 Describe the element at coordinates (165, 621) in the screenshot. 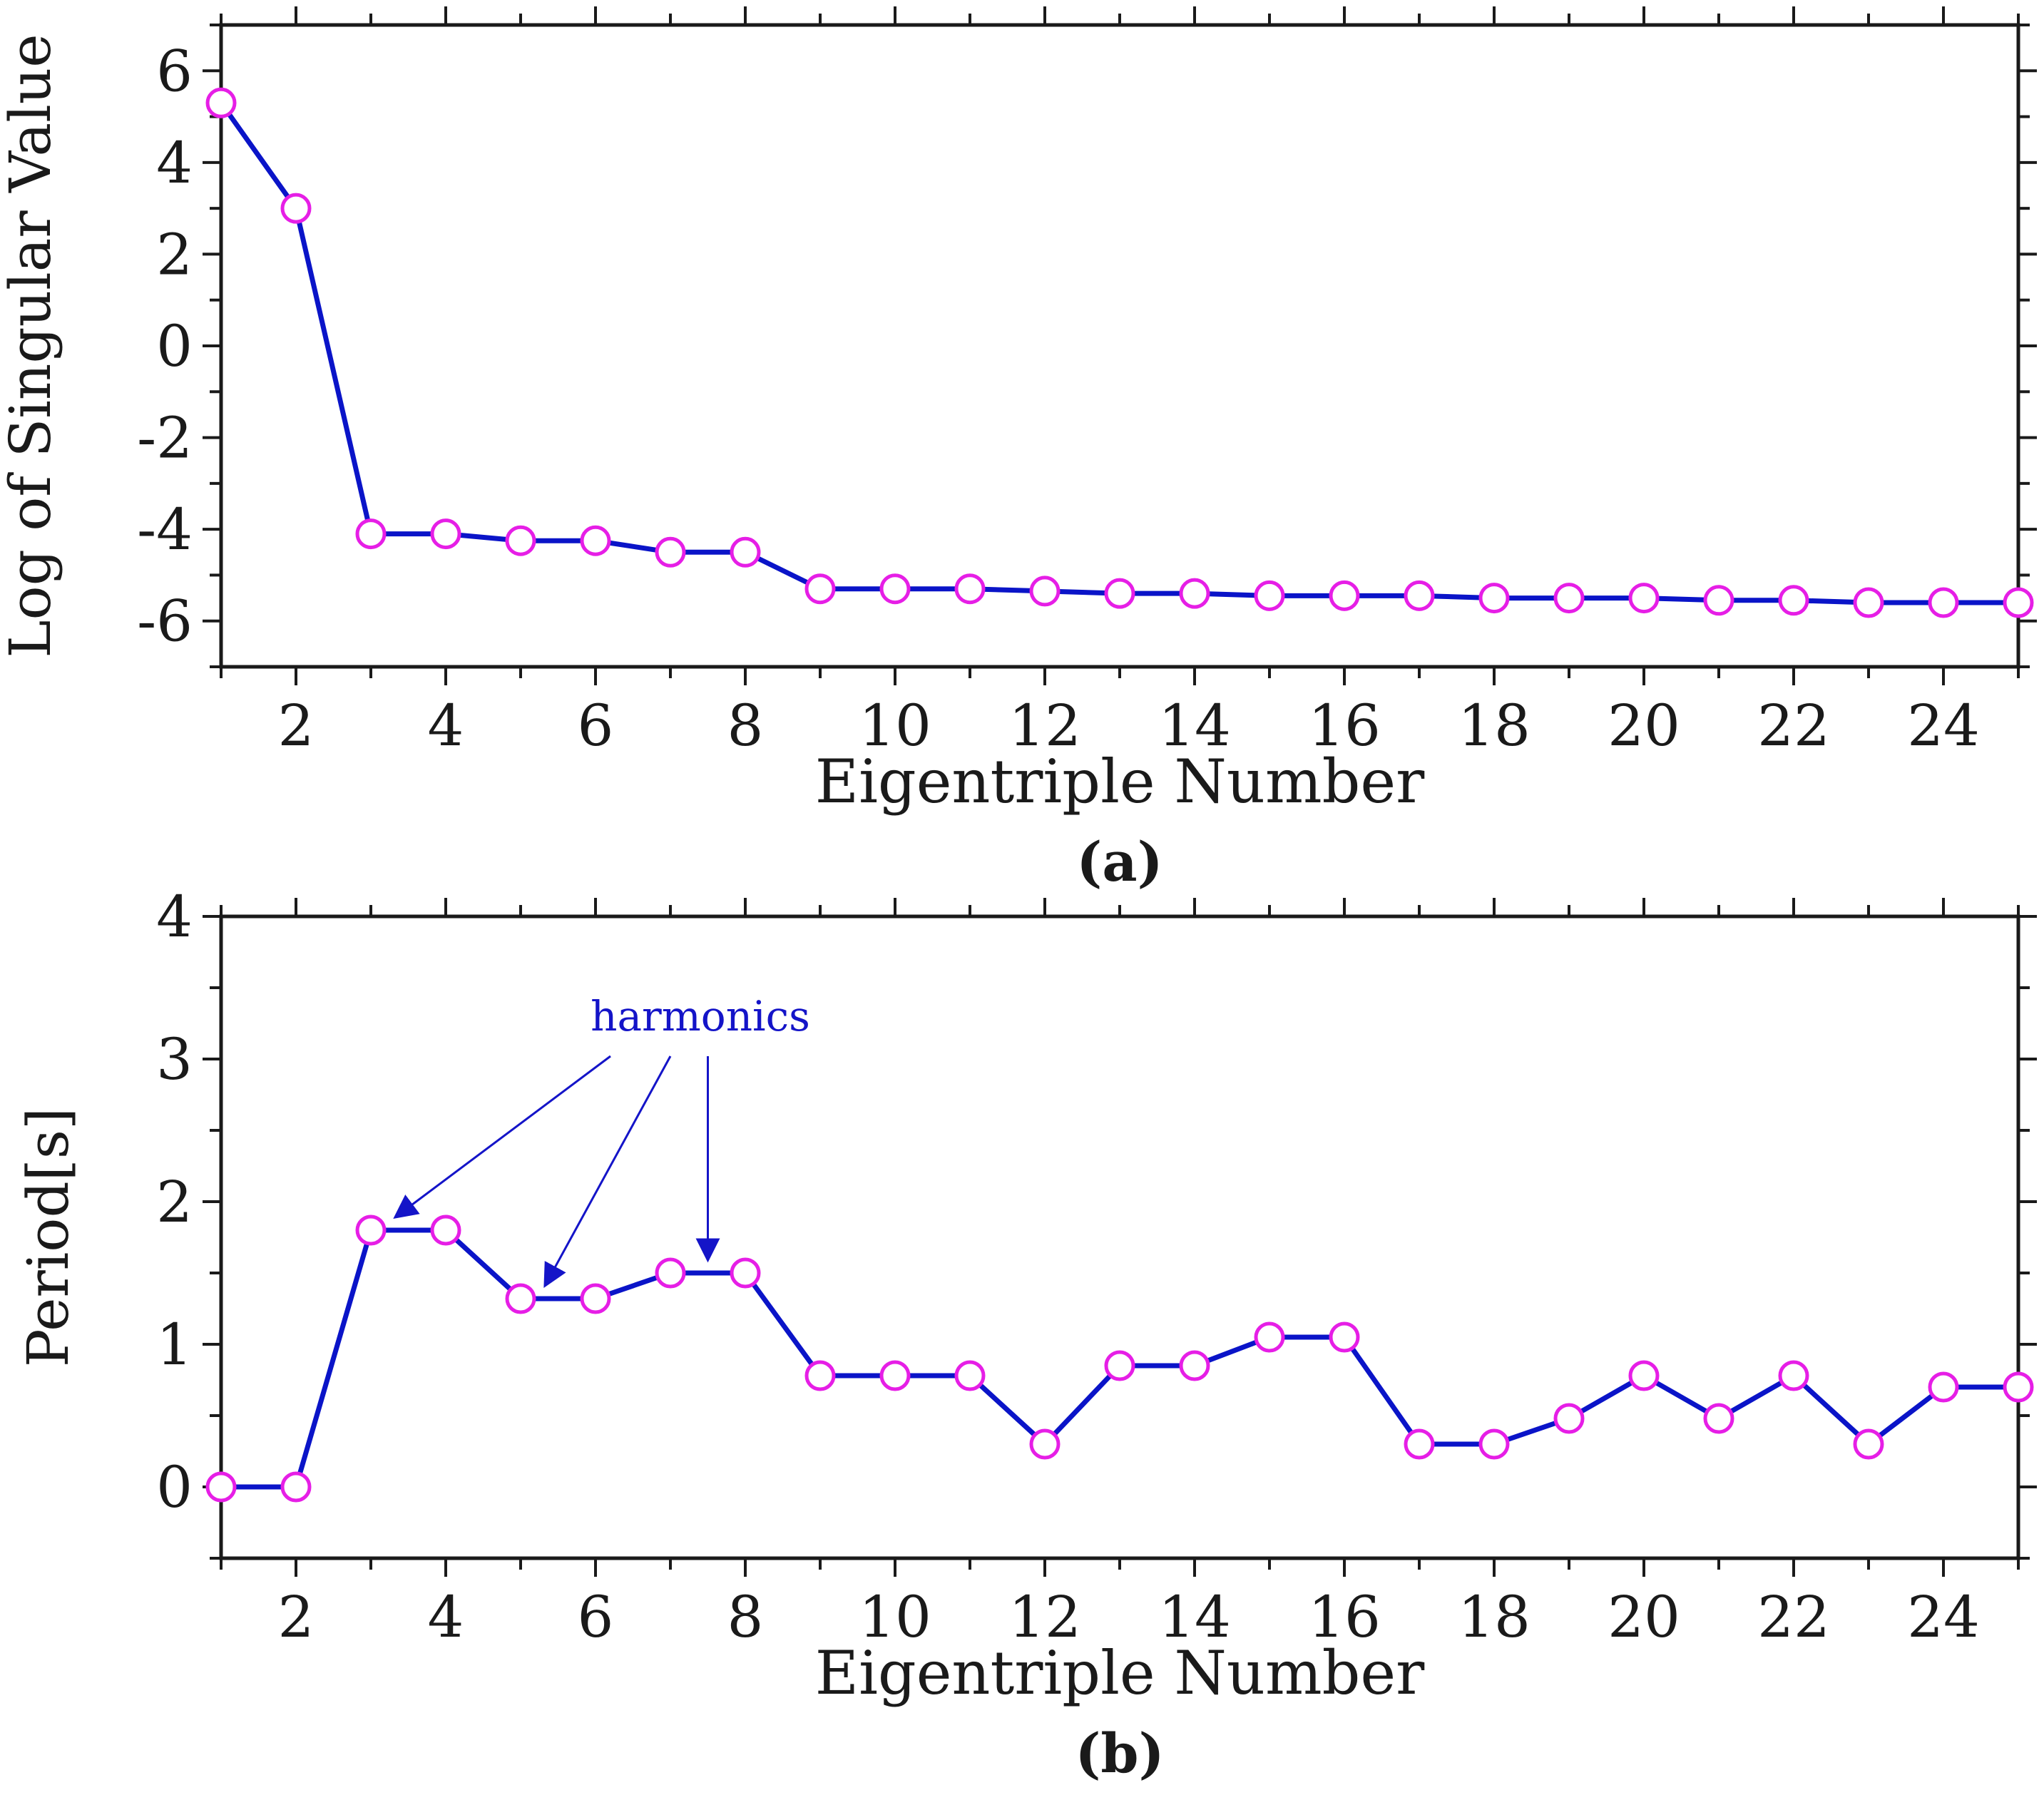

I see `y-tick-label: -6` at that location.